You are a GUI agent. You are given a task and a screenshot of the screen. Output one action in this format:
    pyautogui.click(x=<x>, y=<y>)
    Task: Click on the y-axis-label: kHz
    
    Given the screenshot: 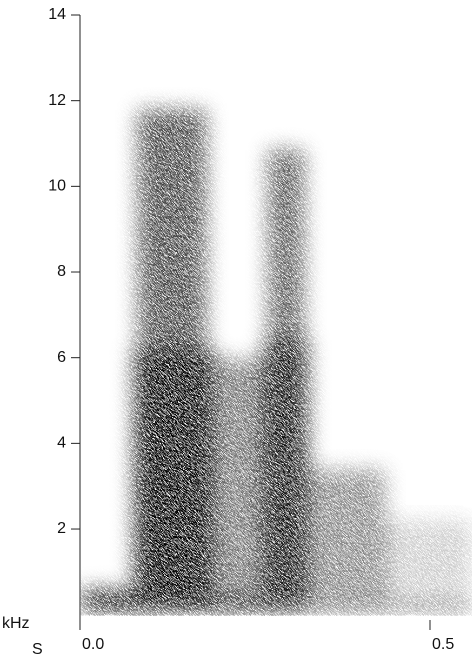 What is the action you would take?
    pyautogui.click(x=16, y=623)
    